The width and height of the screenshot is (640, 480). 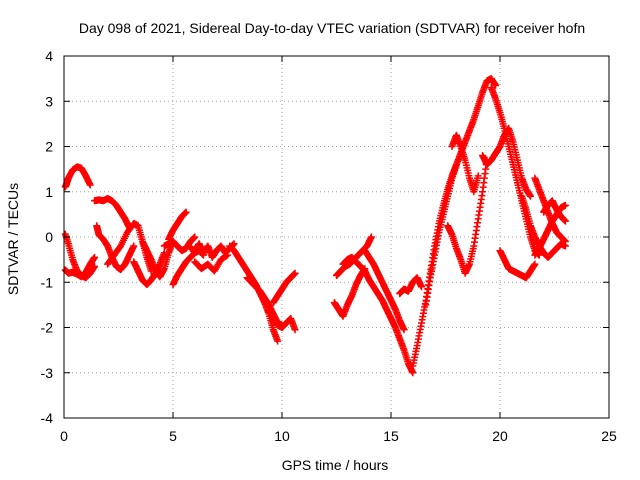 I want to click on series-arc-u, so click(x=384, y=290).